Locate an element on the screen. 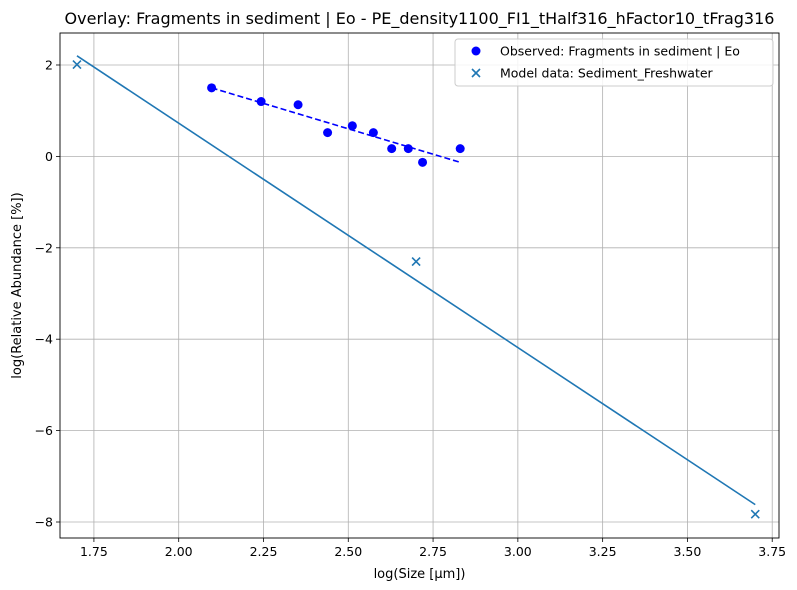  y-tick-label: −6 is located at coordinates (44, 430).